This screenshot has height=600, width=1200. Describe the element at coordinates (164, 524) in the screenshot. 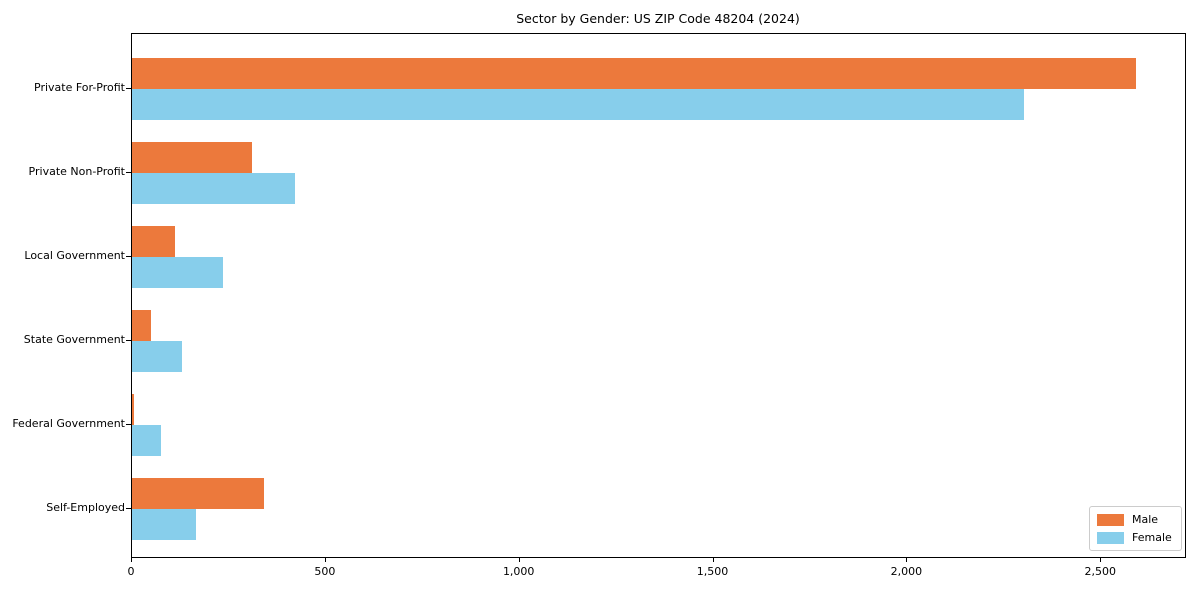

I see `bar-female-self-employed` at that location.